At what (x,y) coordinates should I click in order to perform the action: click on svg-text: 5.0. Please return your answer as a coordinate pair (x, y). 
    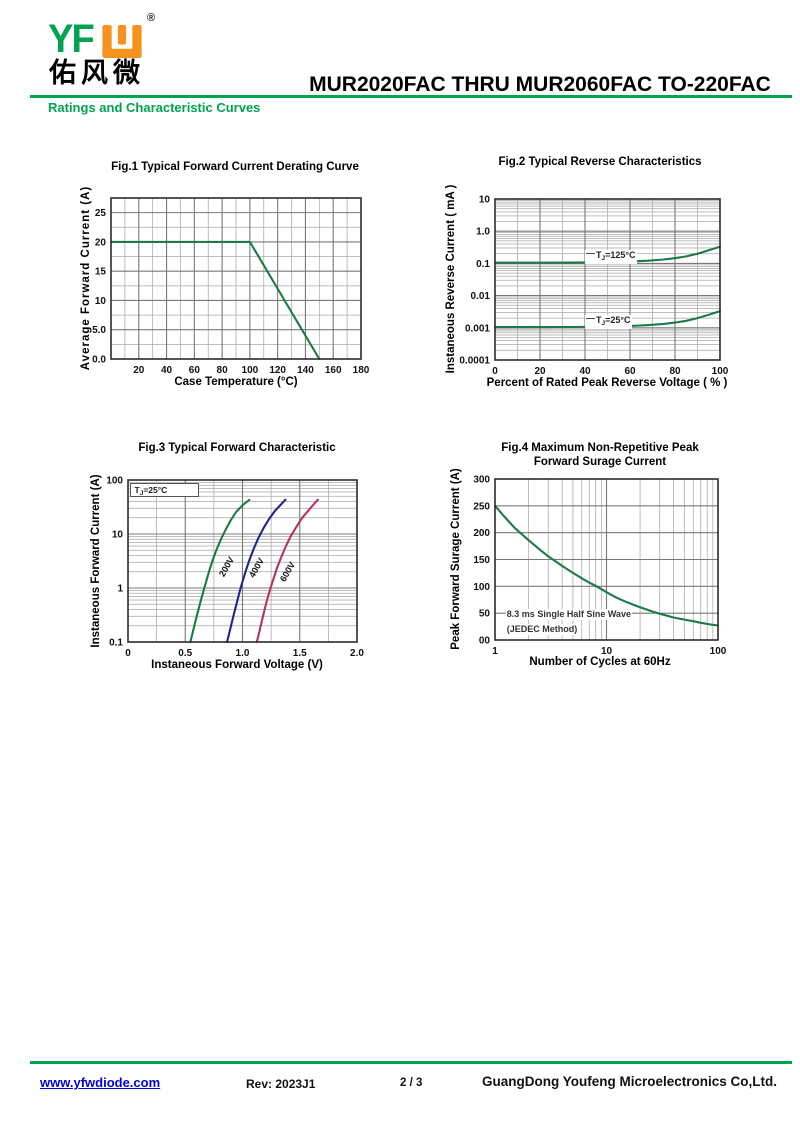
    Looking at the image, I should click on (99, 330).